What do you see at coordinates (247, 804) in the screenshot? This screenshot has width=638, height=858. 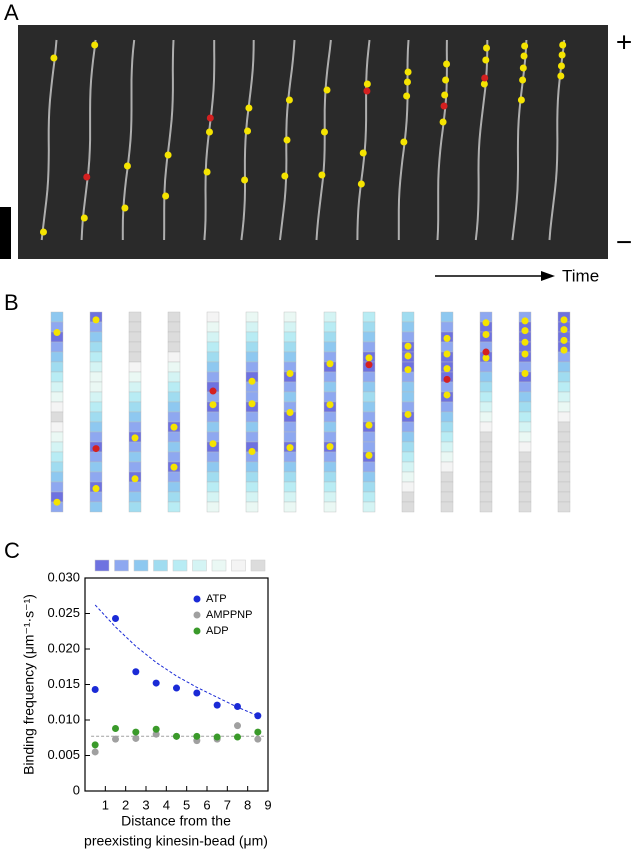 I see `x-tick-label: 8` at bounding box center [247, 804].